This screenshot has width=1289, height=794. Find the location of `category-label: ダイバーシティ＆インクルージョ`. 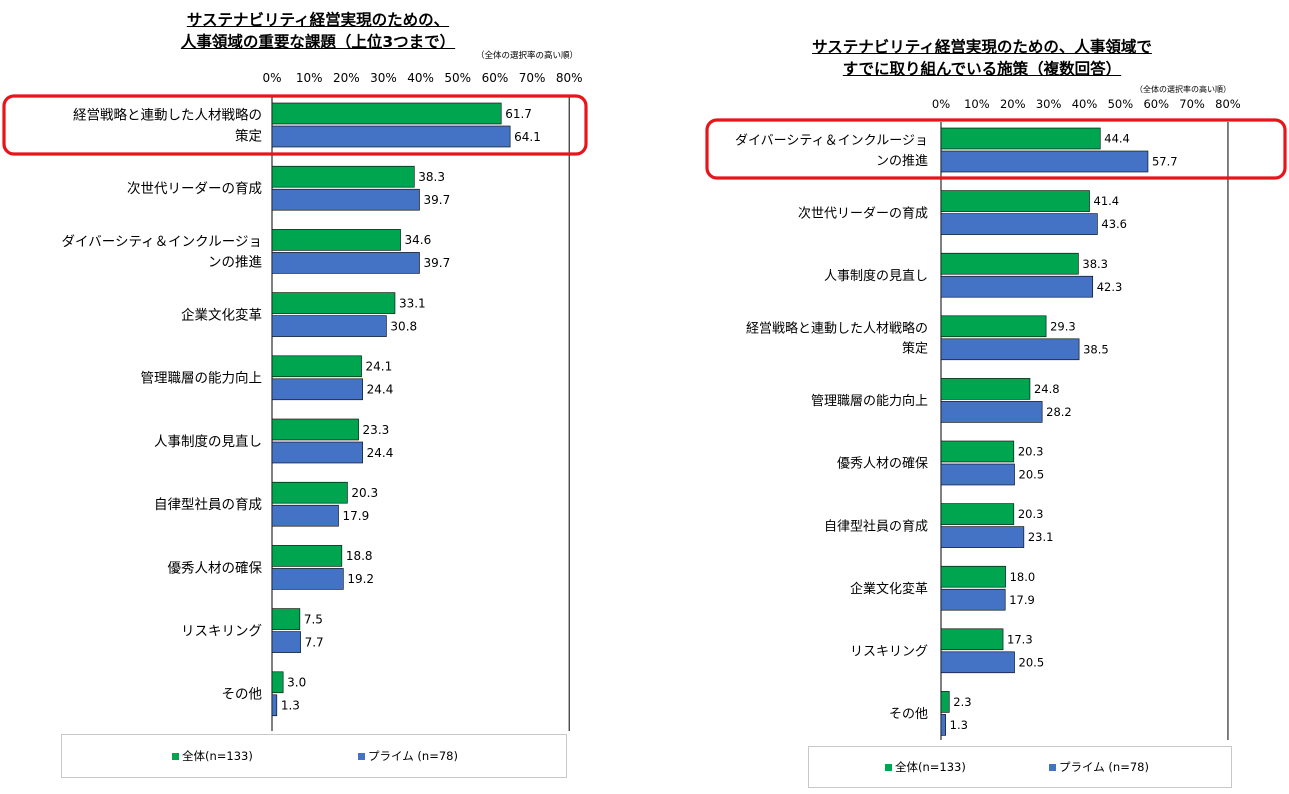

category-label: ダイバーシティ＆インクルージョ is located at coordinates (162, 242).